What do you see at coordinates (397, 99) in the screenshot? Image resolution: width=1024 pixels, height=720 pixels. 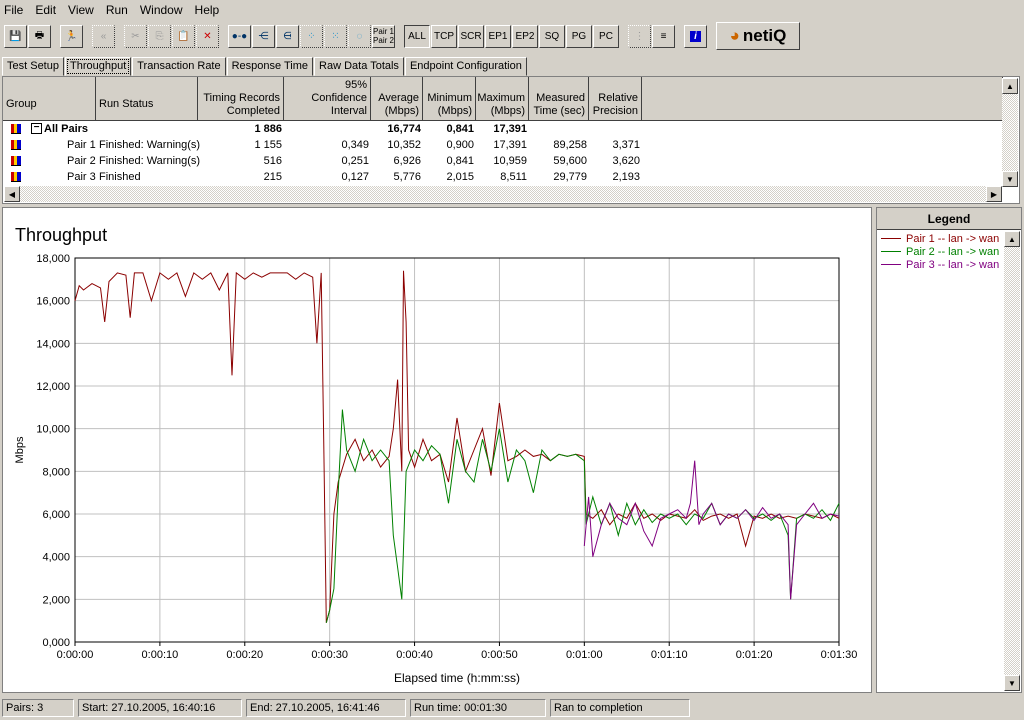 I see `header-average: Average (Mbps)` at bounding box center [397, 99].